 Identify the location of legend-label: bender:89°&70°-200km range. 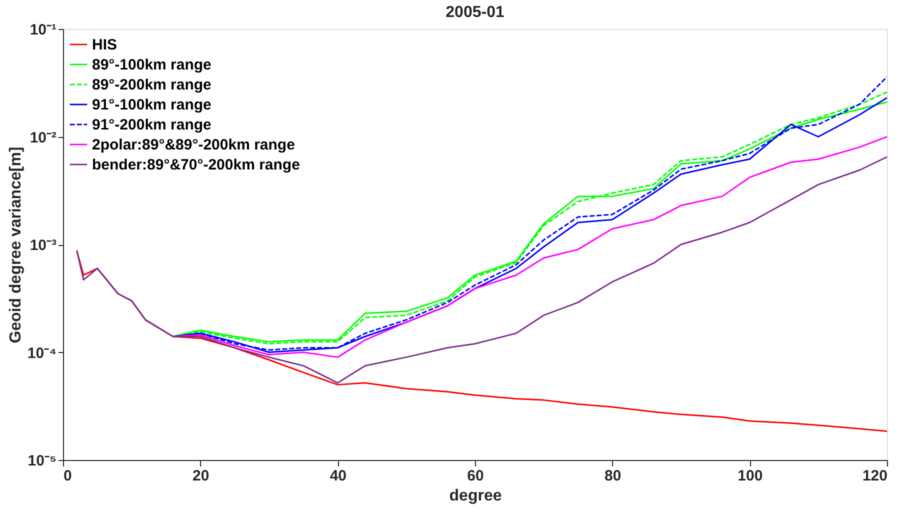
(196, 165).